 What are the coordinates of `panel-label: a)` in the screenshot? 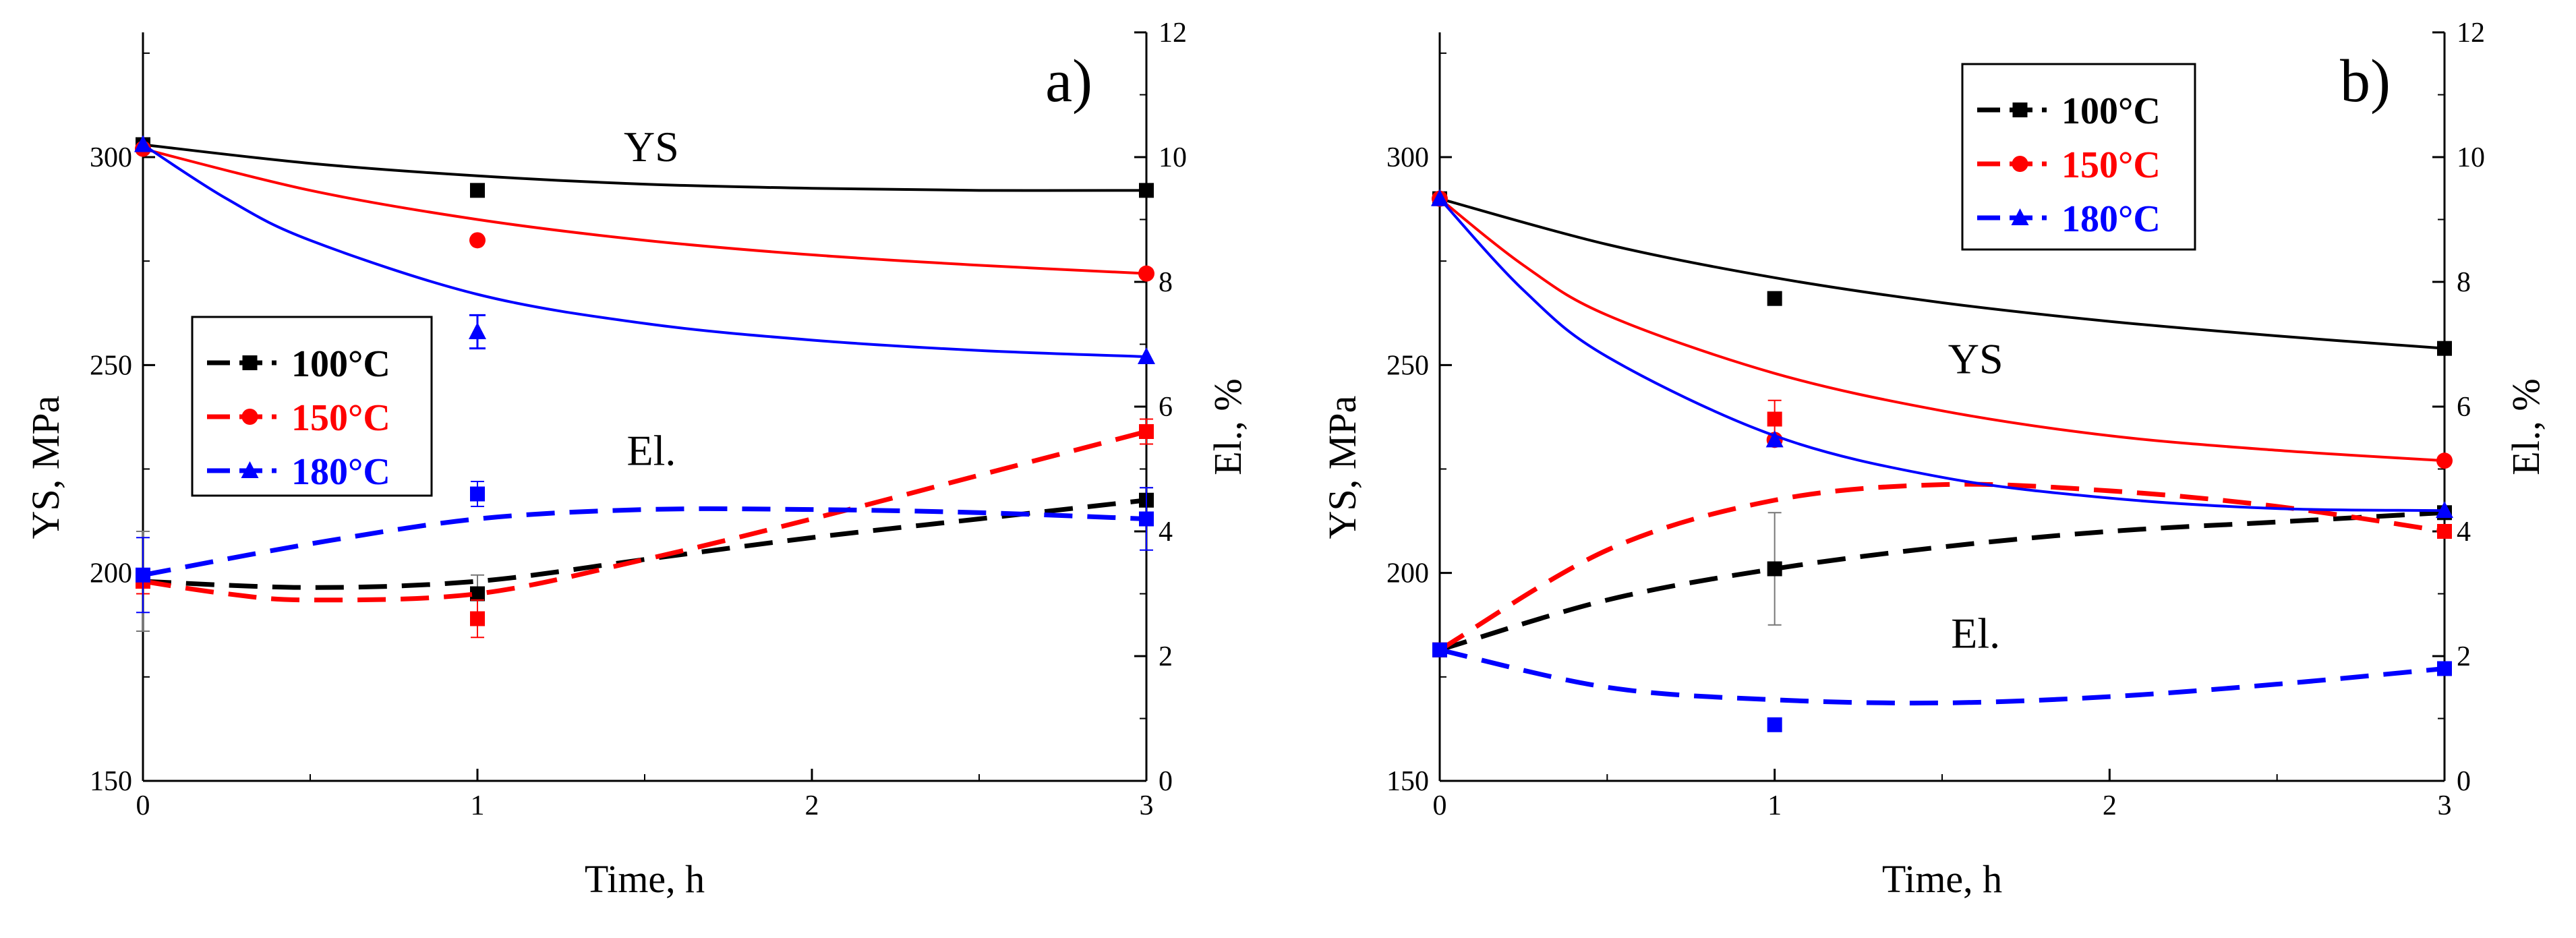 It's located at (1068, 81).